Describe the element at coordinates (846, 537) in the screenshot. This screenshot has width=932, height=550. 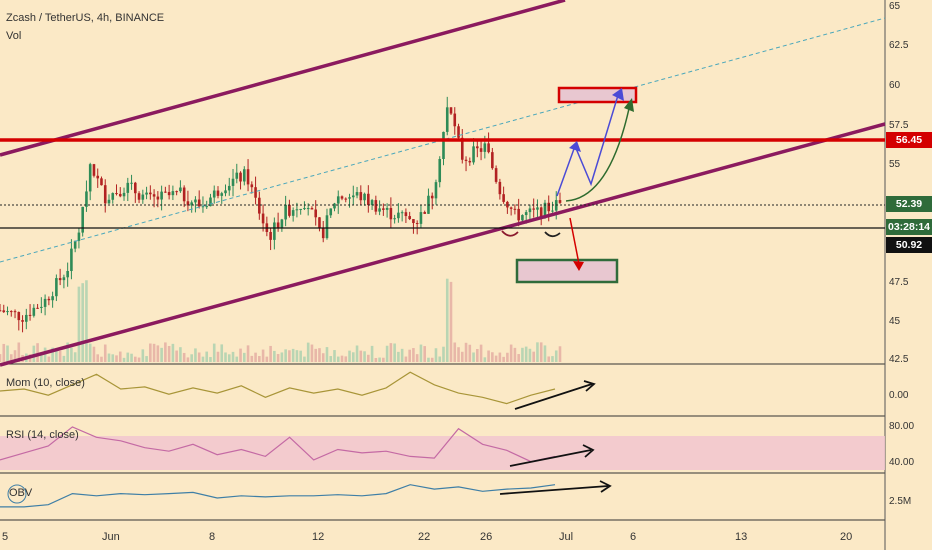
I see `time-tick: 20` at that location.